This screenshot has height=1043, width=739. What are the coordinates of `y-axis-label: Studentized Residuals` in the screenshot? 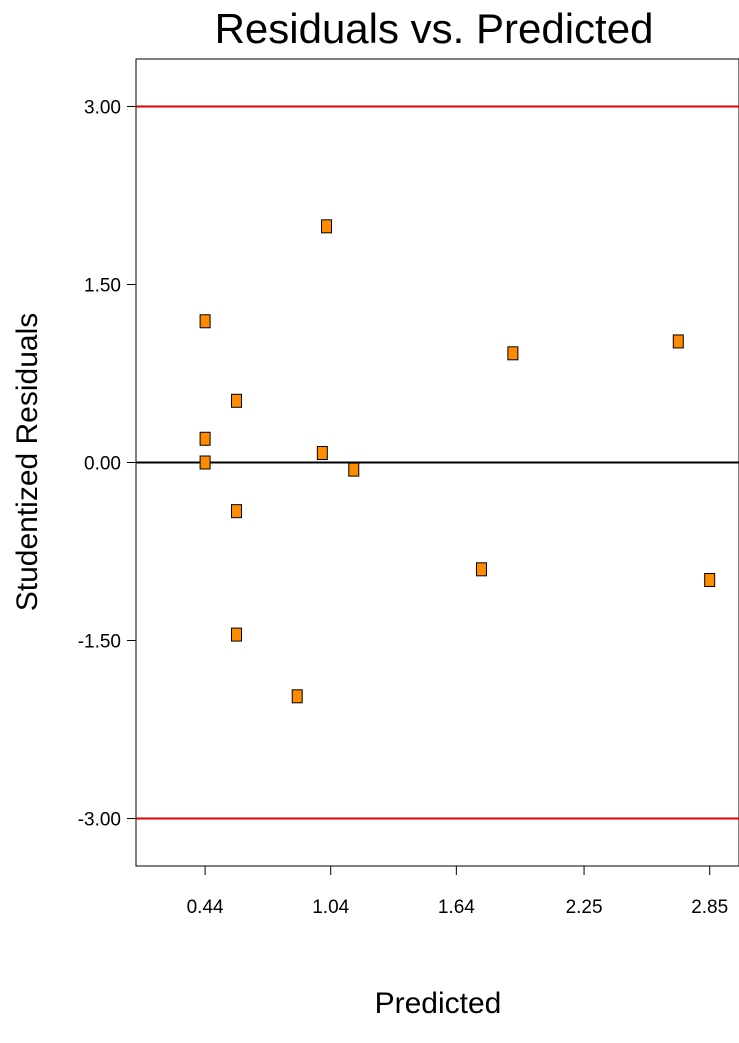 It's located at (27, 462).